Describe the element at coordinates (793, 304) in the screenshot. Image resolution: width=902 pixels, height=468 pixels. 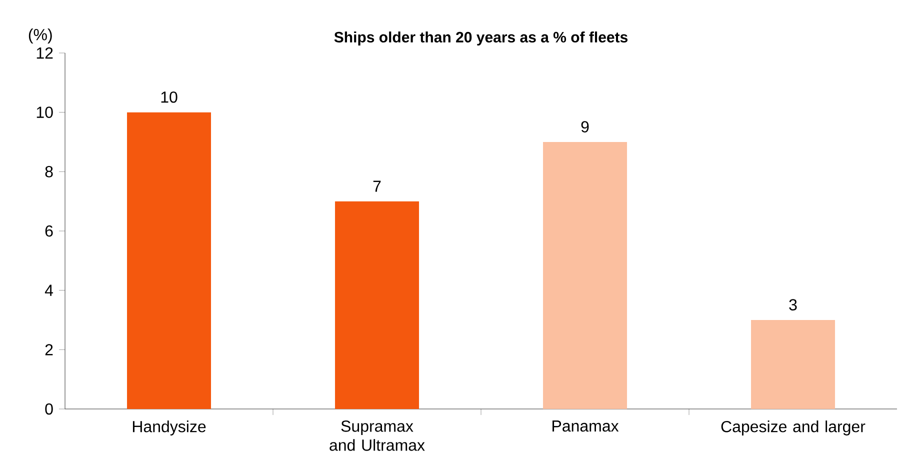
I see `data-label: 3` at that location.